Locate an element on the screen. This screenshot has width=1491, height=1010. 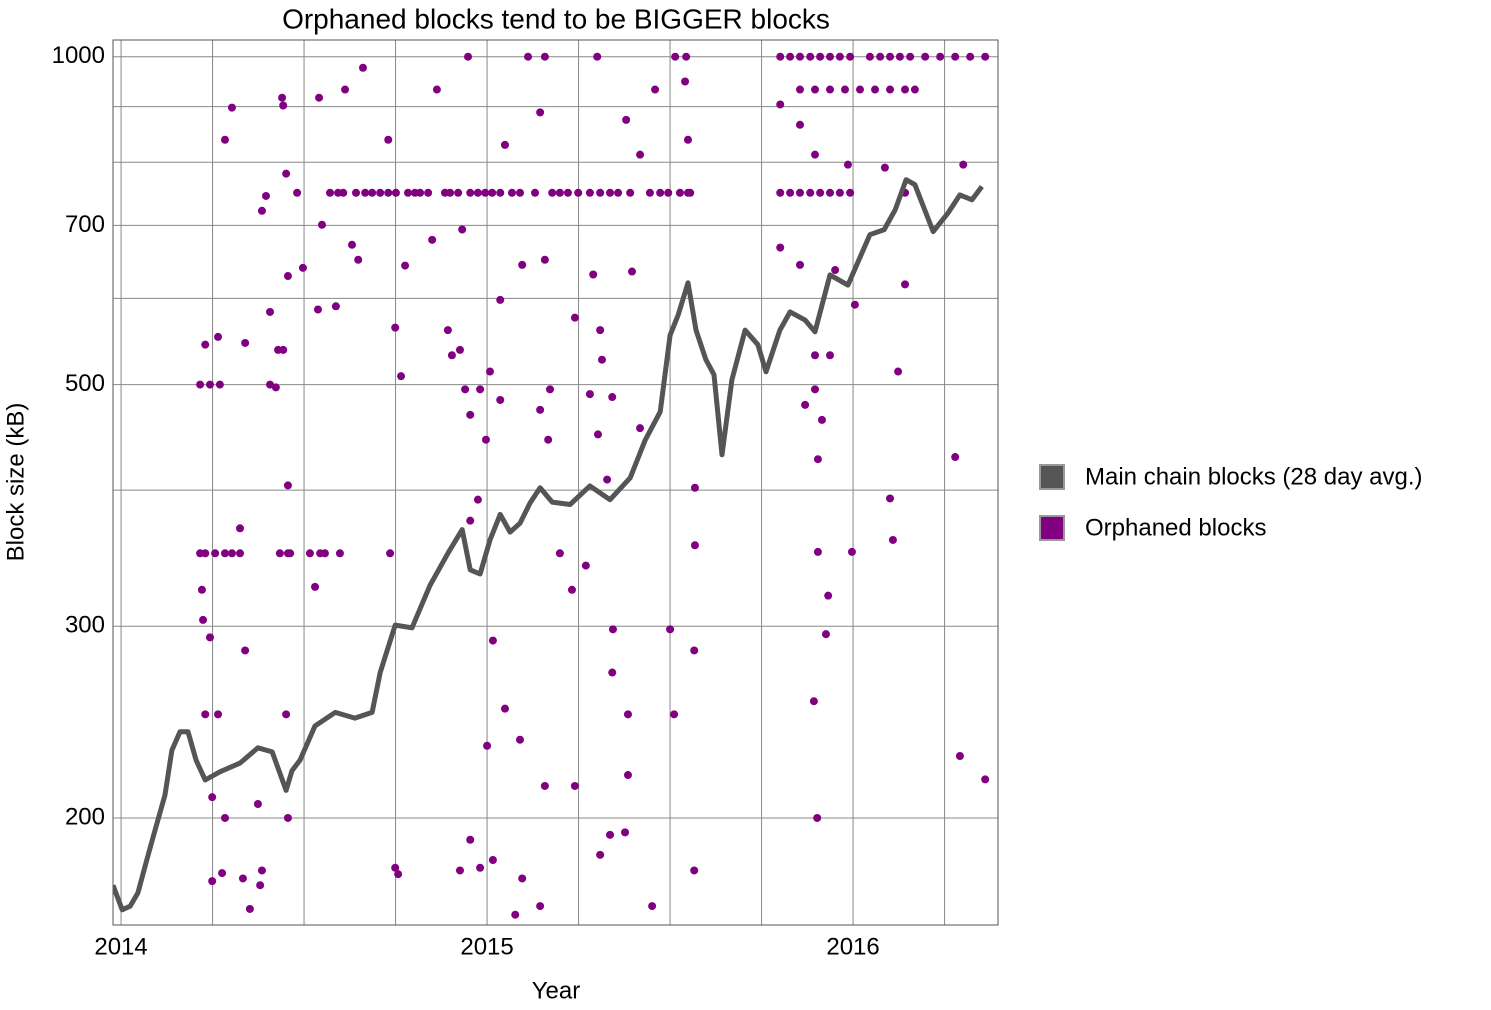
x-tick-label: 2014 is located at coordinates (120, 946).